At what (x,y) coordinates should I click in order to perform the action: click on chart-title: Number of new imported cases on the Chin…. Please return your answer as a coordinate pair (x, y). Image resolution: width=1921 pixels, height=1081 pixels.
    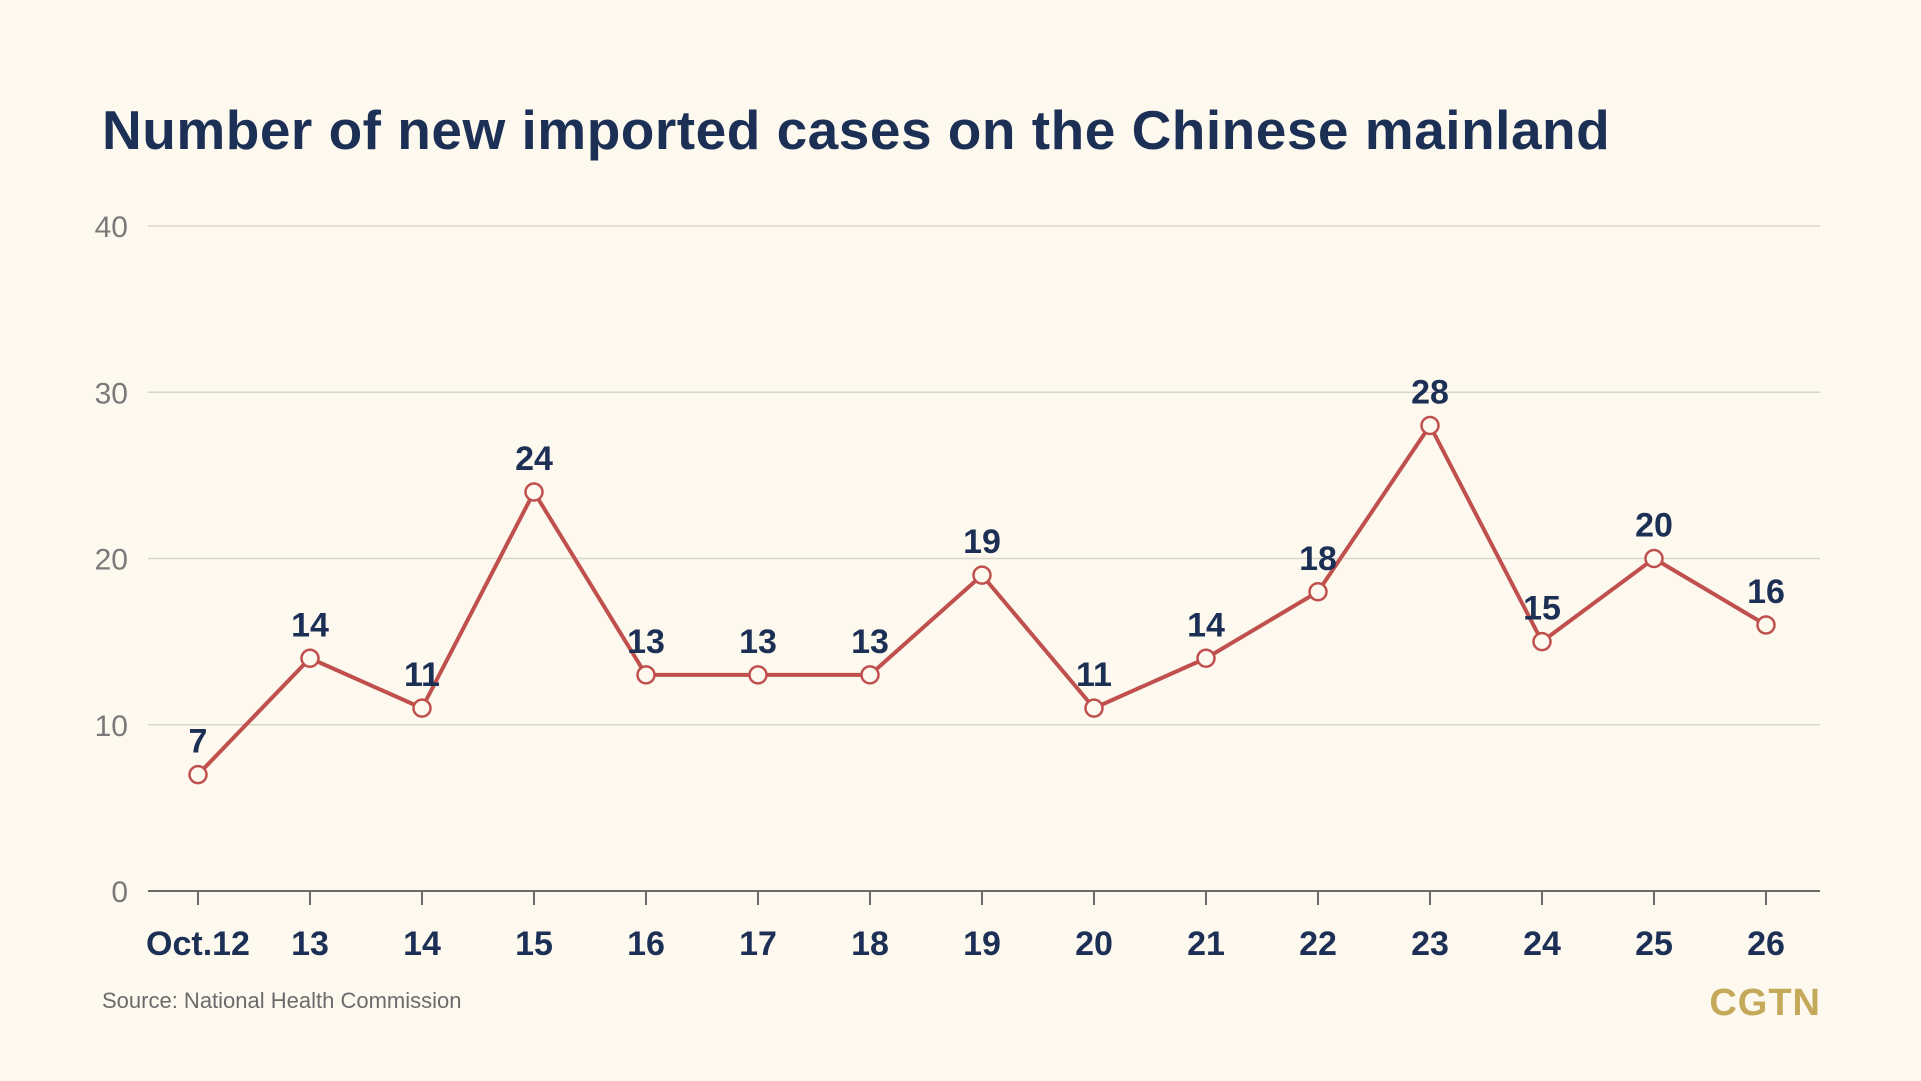
    Looking at the image, I should click on (856, 130).